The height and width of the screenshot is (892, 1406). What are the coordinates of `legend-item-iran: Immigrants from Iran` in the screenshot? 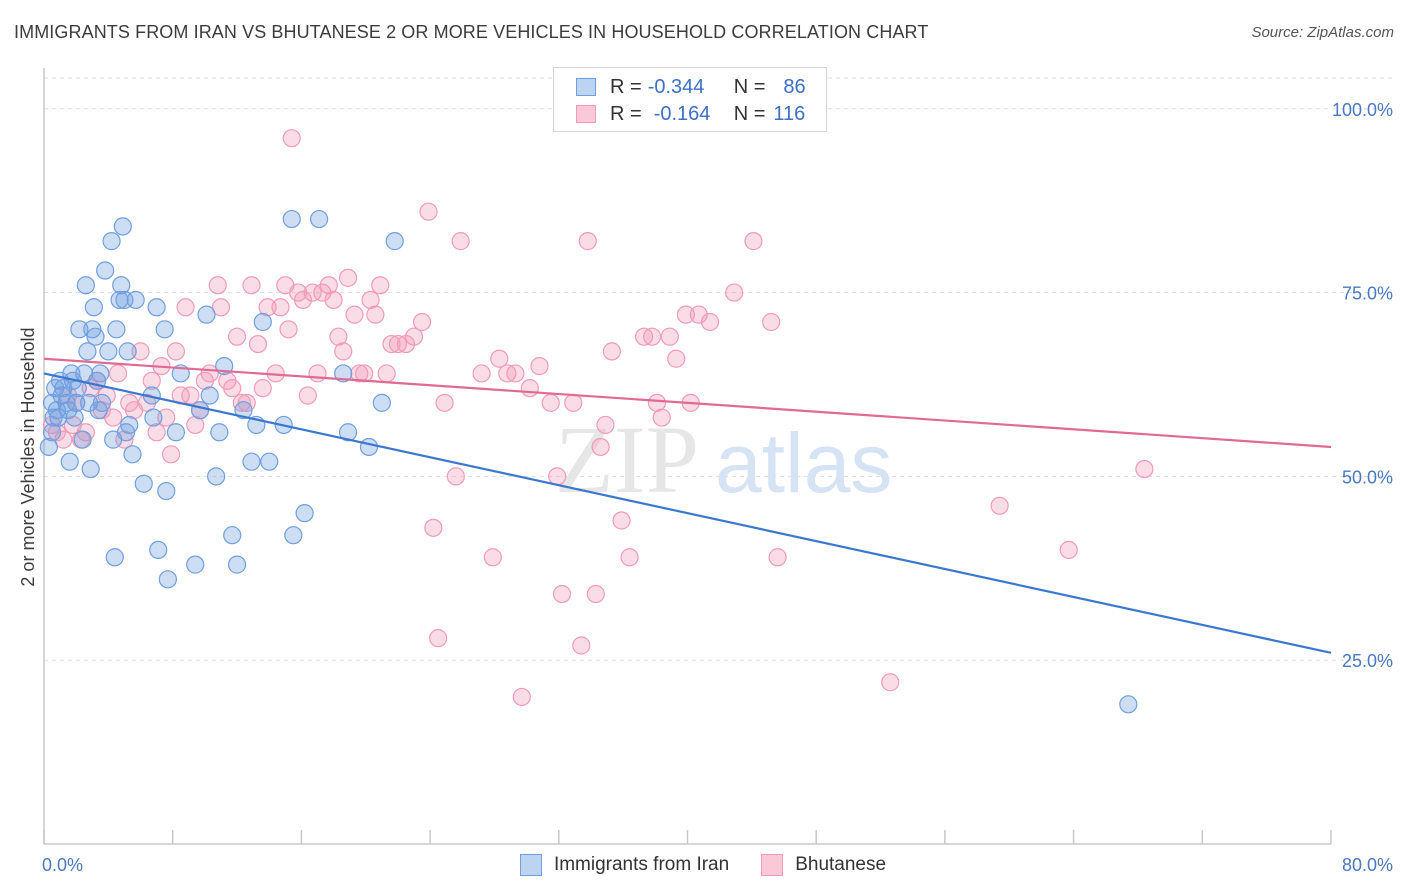 It's located at (624, 865).